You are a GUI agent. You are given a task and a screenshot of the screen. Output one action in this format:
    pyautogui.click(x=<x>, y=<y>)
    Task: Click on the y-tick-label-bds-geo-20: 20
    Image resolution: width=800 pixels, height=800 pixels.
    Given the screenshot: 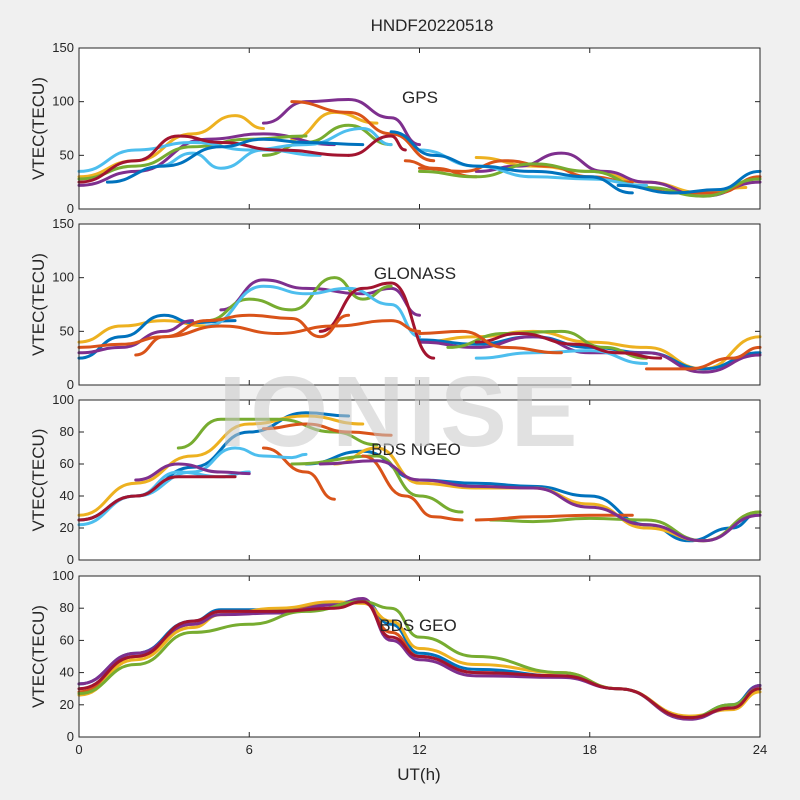 What is the action you would take?
    pyautogui.click(x=67, y=704)
    